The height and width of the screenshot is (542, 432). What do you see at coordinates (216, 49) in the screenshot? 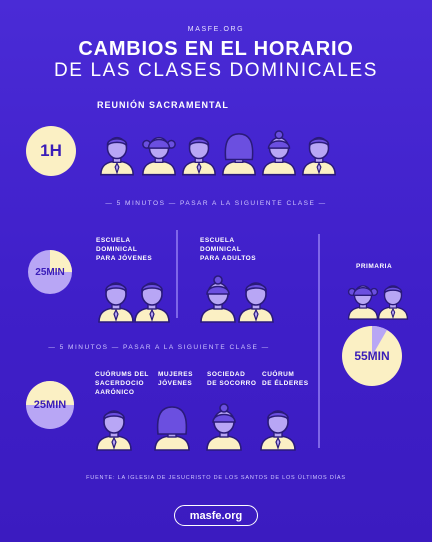
I see `page-title: CAMBIOS EN EL HORARIO` at bounding box center [216, 49].